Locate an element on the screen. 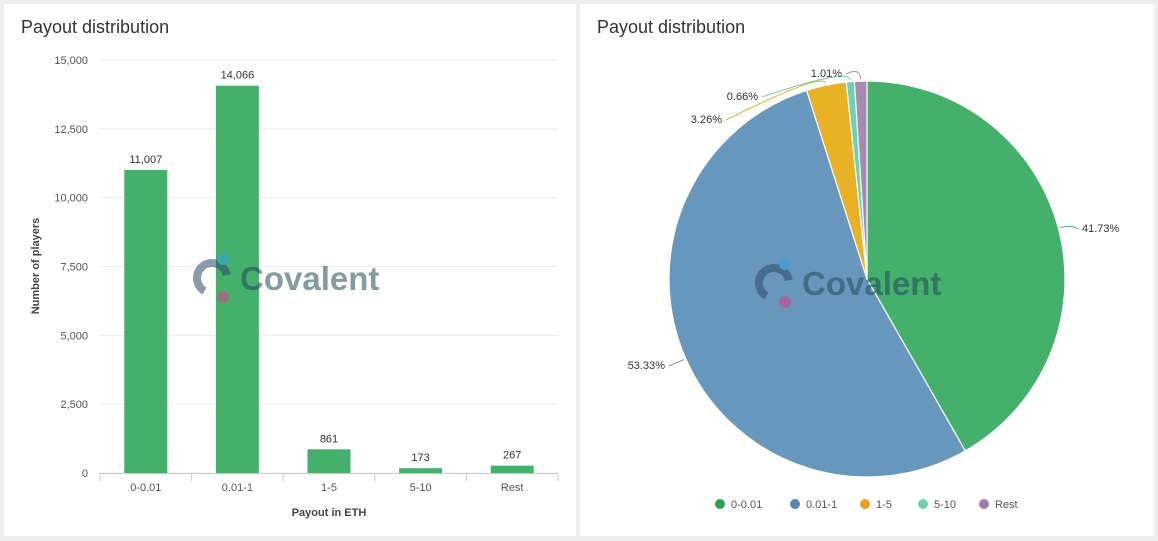 The width and height of the screenshot is (1158, 541). y-tick-label: 15,000 is located at coordinates (71, 61).